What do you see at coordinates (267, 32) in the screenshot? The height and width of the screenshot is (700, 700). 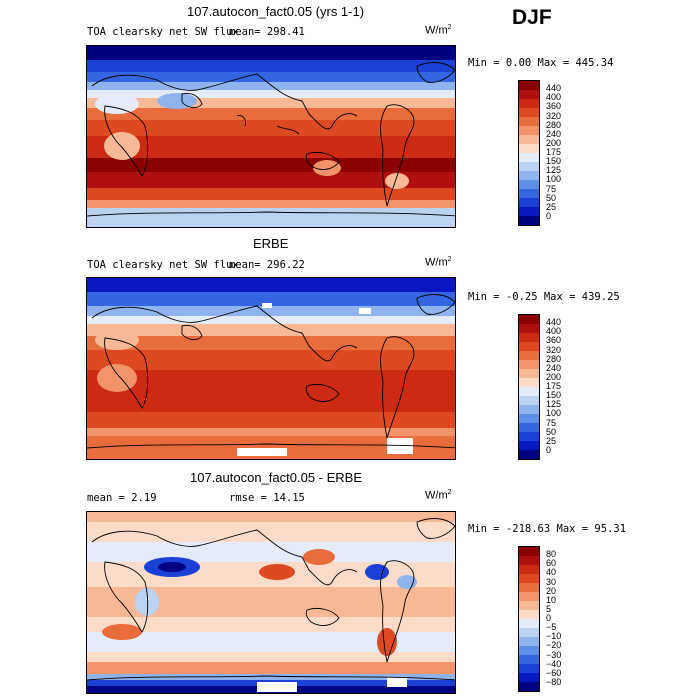 I see `panel1-mean: mean= 298.41` at bounding box center [267, 32].